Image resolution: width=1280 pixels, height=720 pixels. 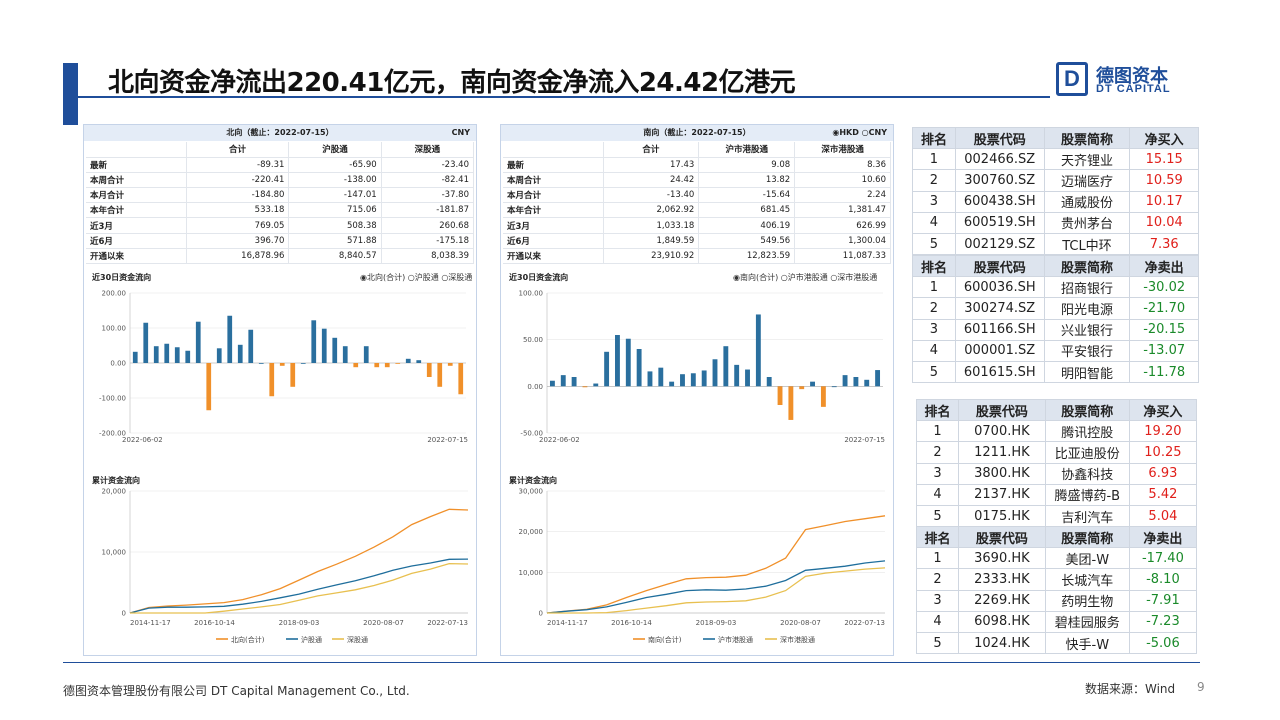 What do you see at coordinates (1163, 473) in the screenshot?
I see `net-amount: 6.93` at bounding box center [1163, 473].